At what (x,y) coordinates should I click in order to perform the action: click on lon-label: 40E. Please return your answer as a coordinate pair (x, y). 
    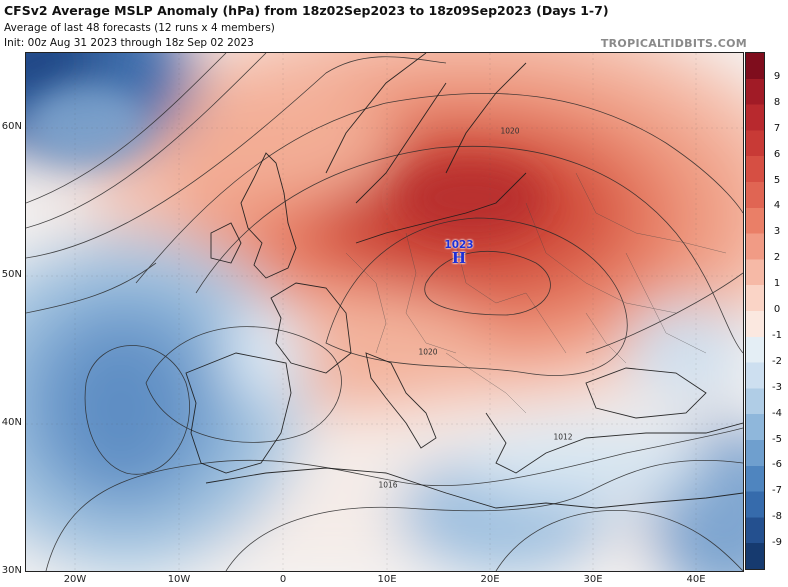
    Looking at the image, I should click on (696, 579).